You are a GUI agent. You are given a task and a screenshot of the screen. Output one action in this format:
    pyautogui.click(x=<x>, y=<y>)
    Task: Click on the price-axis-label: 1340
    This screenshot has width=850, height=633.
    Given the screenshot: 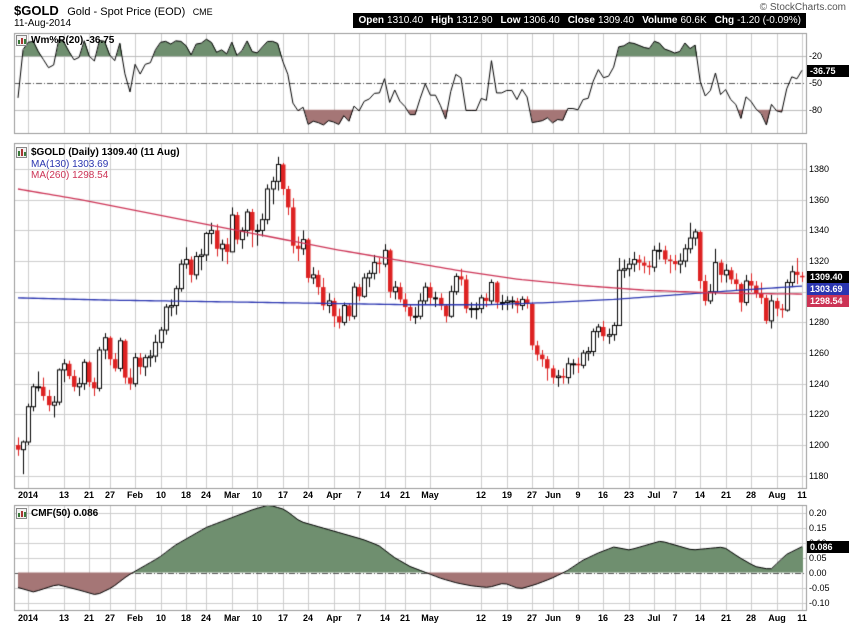 What is the action you would take?
    pyautogui.click(x=819, y=230)
    